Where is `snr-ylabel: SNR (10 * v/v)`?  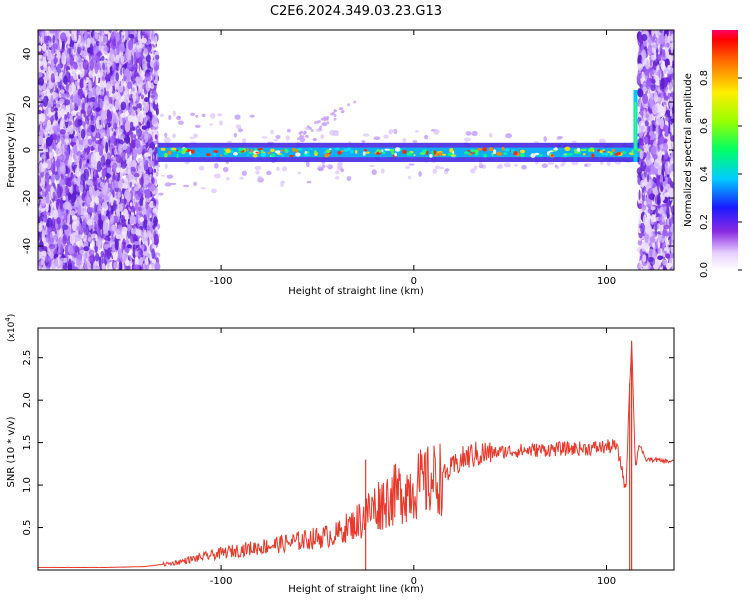 snr-ylabel: SNR (10 * v/v) is located at coordinates (11, 451).